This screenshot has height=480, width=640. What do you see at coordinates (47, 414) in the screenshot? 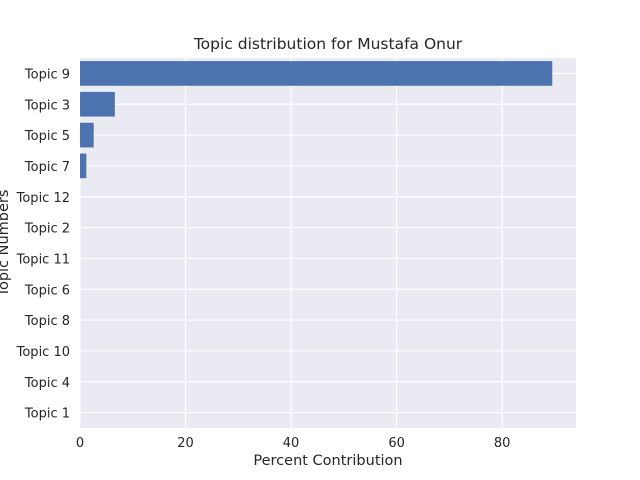
I see `y-tick-label: Topic 1` at bounding box center [47, 414].